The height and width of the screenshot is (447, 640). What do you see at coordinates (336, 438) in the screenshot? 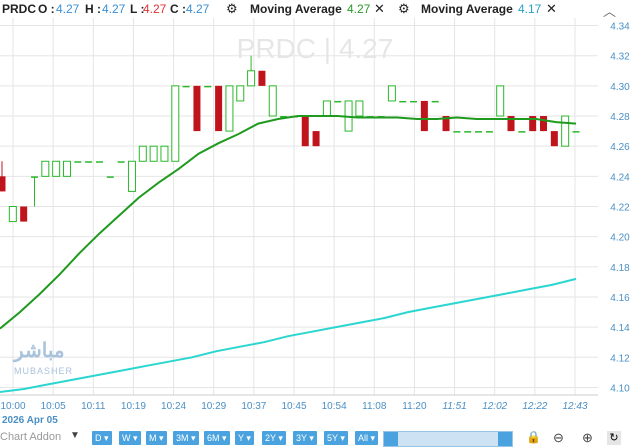
I see `period-button-5y: 5Y ▾` at bounding box center [336, 438].